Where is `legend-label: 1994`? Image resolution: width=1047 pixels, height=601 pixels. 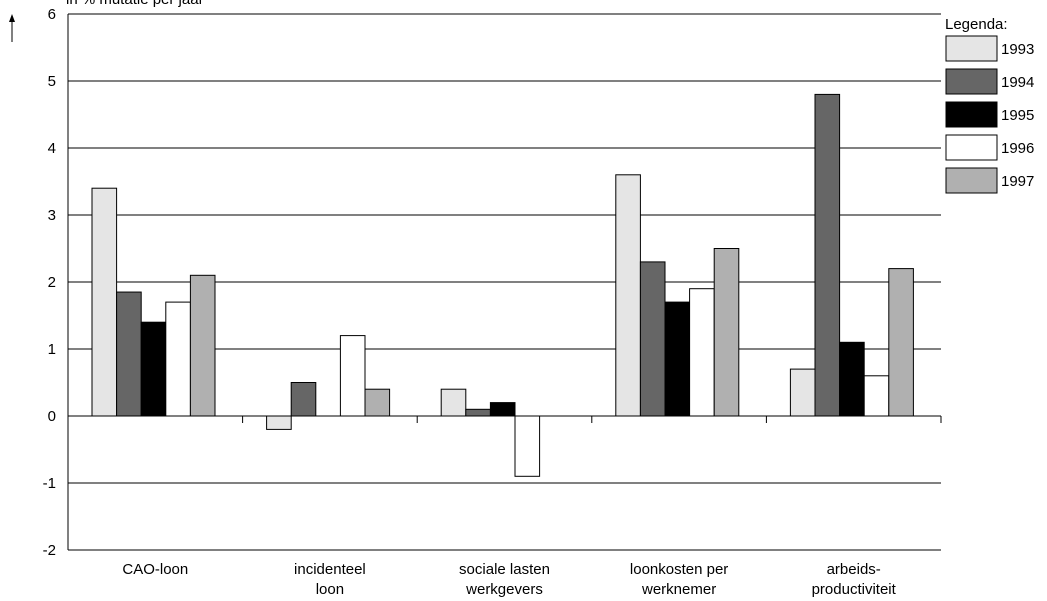 legend-label: 1994 is located at coordinates (1017, 82).